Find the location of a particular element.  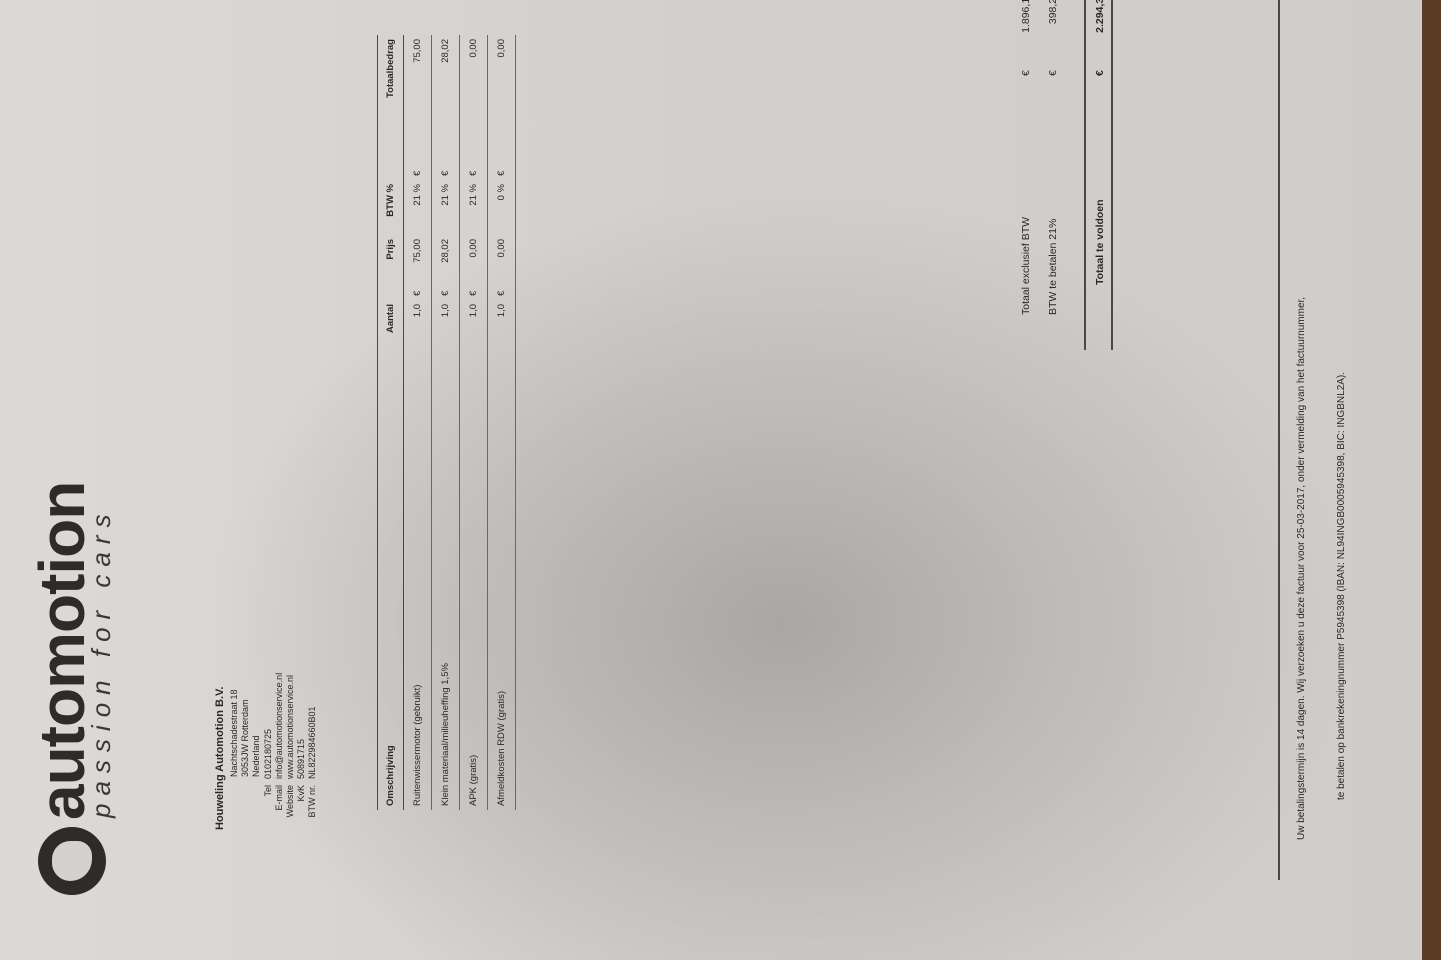

total-due-currency: € is located at coordinates (1100, 73).